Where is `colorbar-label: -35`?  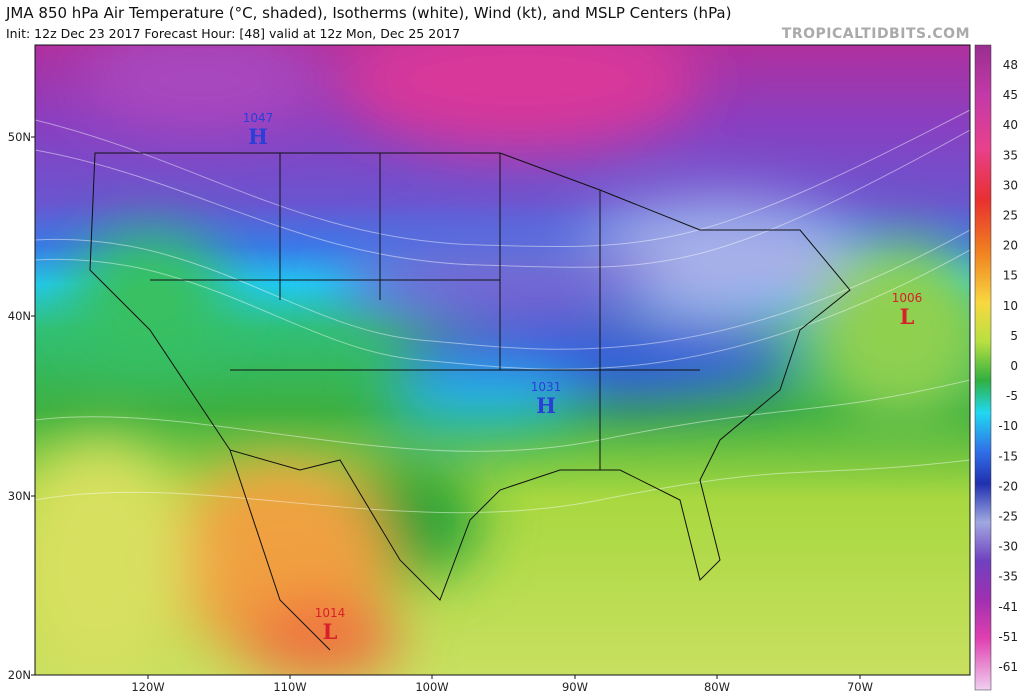
colorbar-label: -35 is located at coordinates (1008, 577).